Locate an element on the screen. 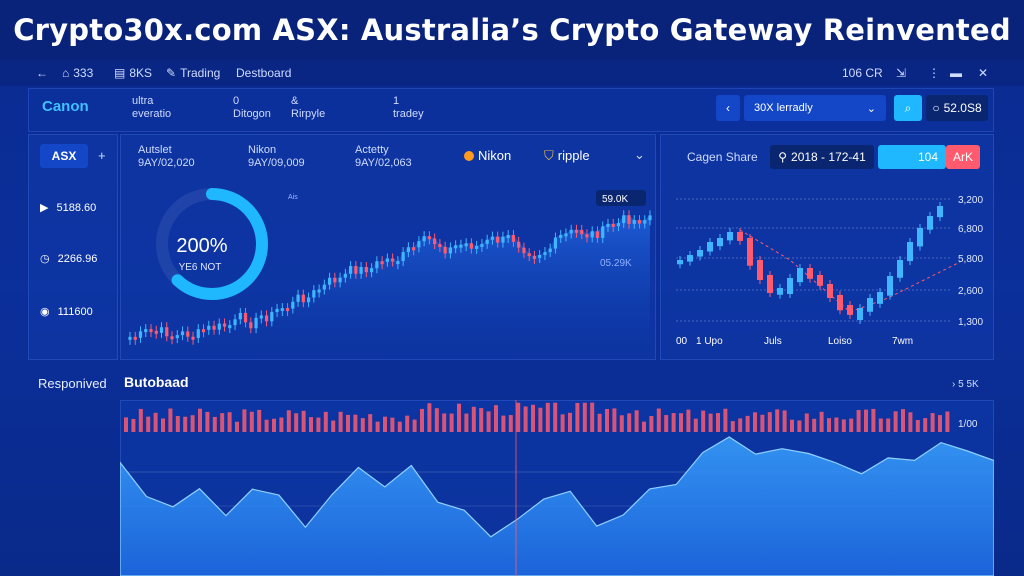  coin-icon: ◉ is located at coordinates (45, 312).